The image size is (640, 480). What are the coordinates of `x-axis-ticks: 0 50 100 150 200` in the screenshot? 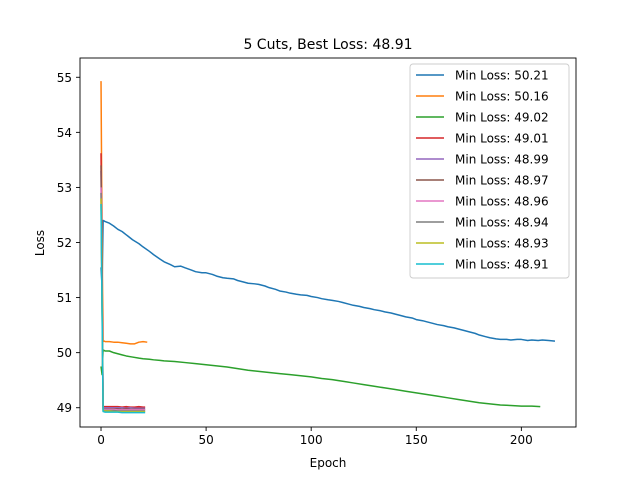 It's located at (315, 437).